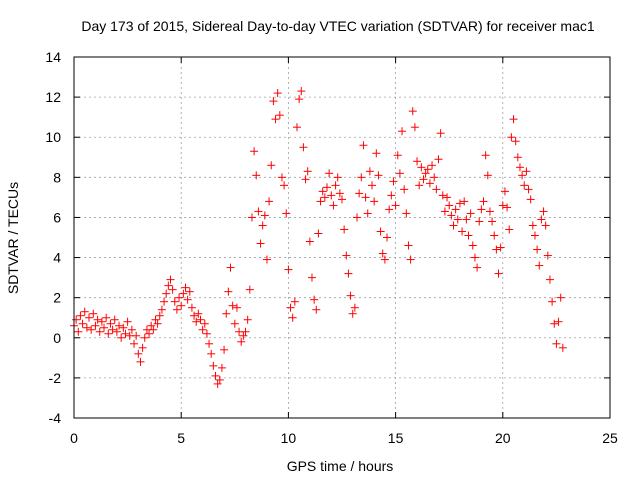 Image resolution: width=640 pixels, height=485 pixels. What do you see at coordinates (57, 258) in the screenshot?
I see `y-tick-label: 4` at bounding box center [57, 258].